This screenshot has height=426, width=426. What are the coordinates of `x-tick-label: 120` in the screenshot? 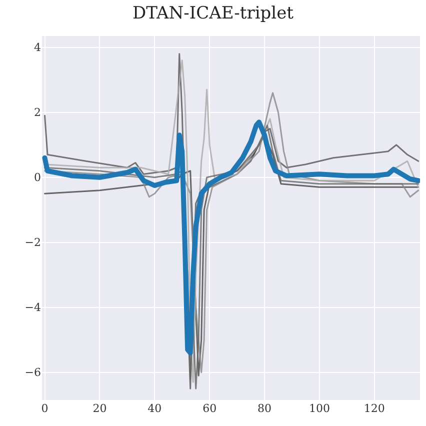 It's located at (374, 408).